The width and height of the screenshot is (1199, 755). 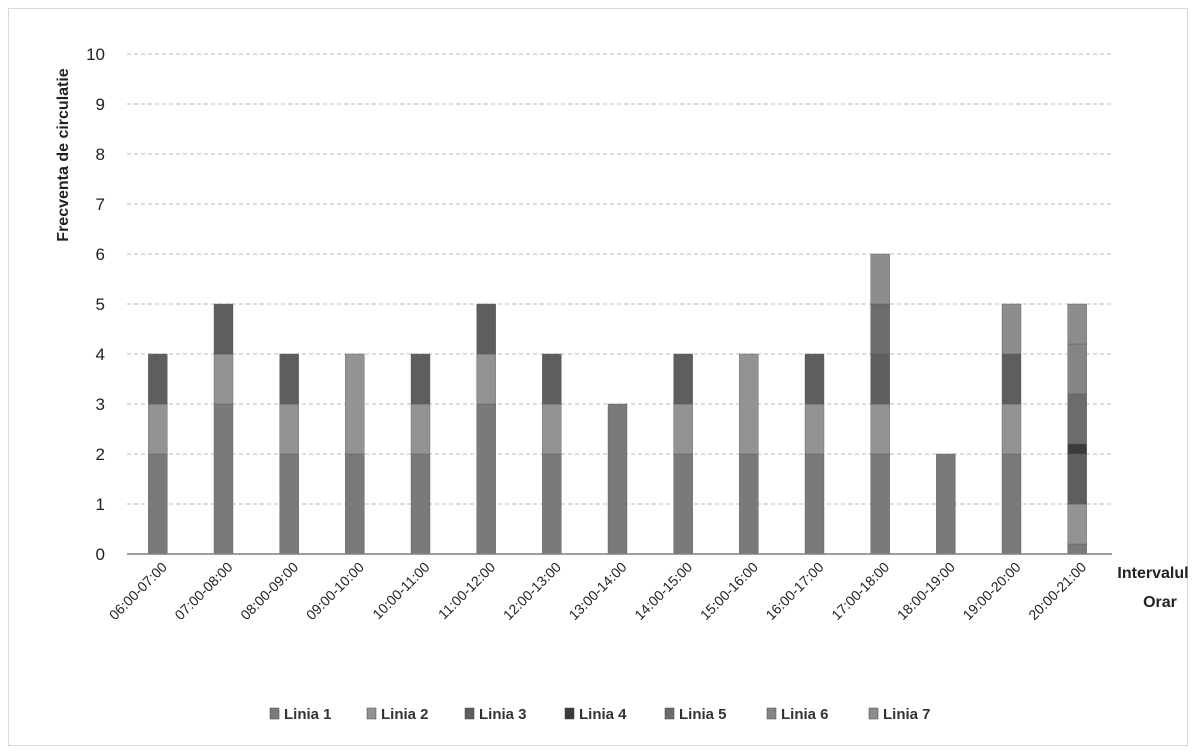 I want to click on y-tick-label: 6, so click(x=100, y=254).